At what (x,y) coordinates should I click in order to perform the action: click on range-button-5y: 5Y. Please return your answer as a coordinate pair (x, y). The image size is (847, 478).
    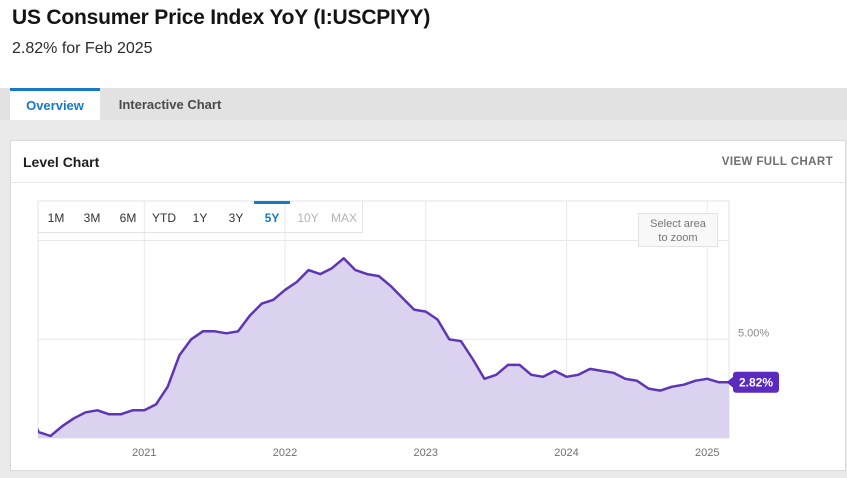
    Looking at the image, I should click on (272, 217).